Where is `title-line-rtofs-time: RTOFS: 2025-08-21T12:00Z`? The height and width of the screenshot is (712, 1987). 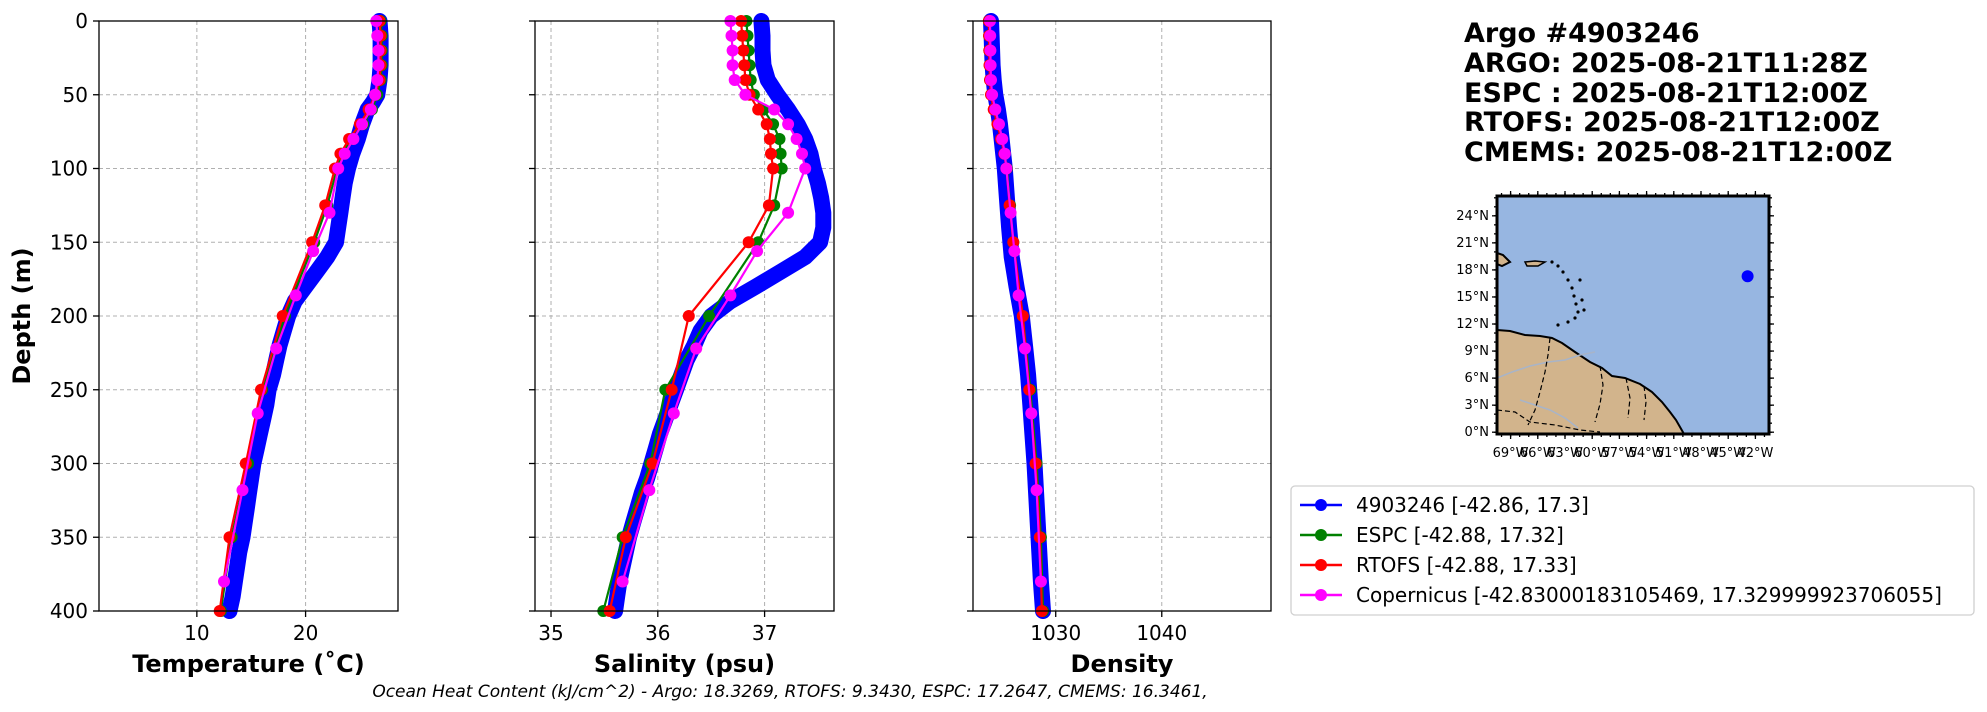
title-line-rtofs-time: RTOFS: 2025-08-21T12:00Z is located at coordinates (1672, 122).